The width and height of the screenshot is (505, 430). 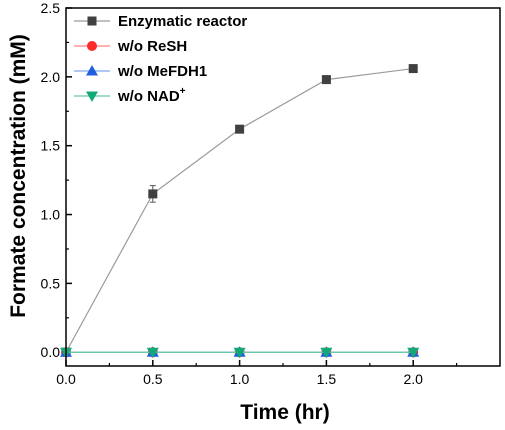 I want to click on legend-entry-2: w/o MeFDH1, so click(x=140, y=71).